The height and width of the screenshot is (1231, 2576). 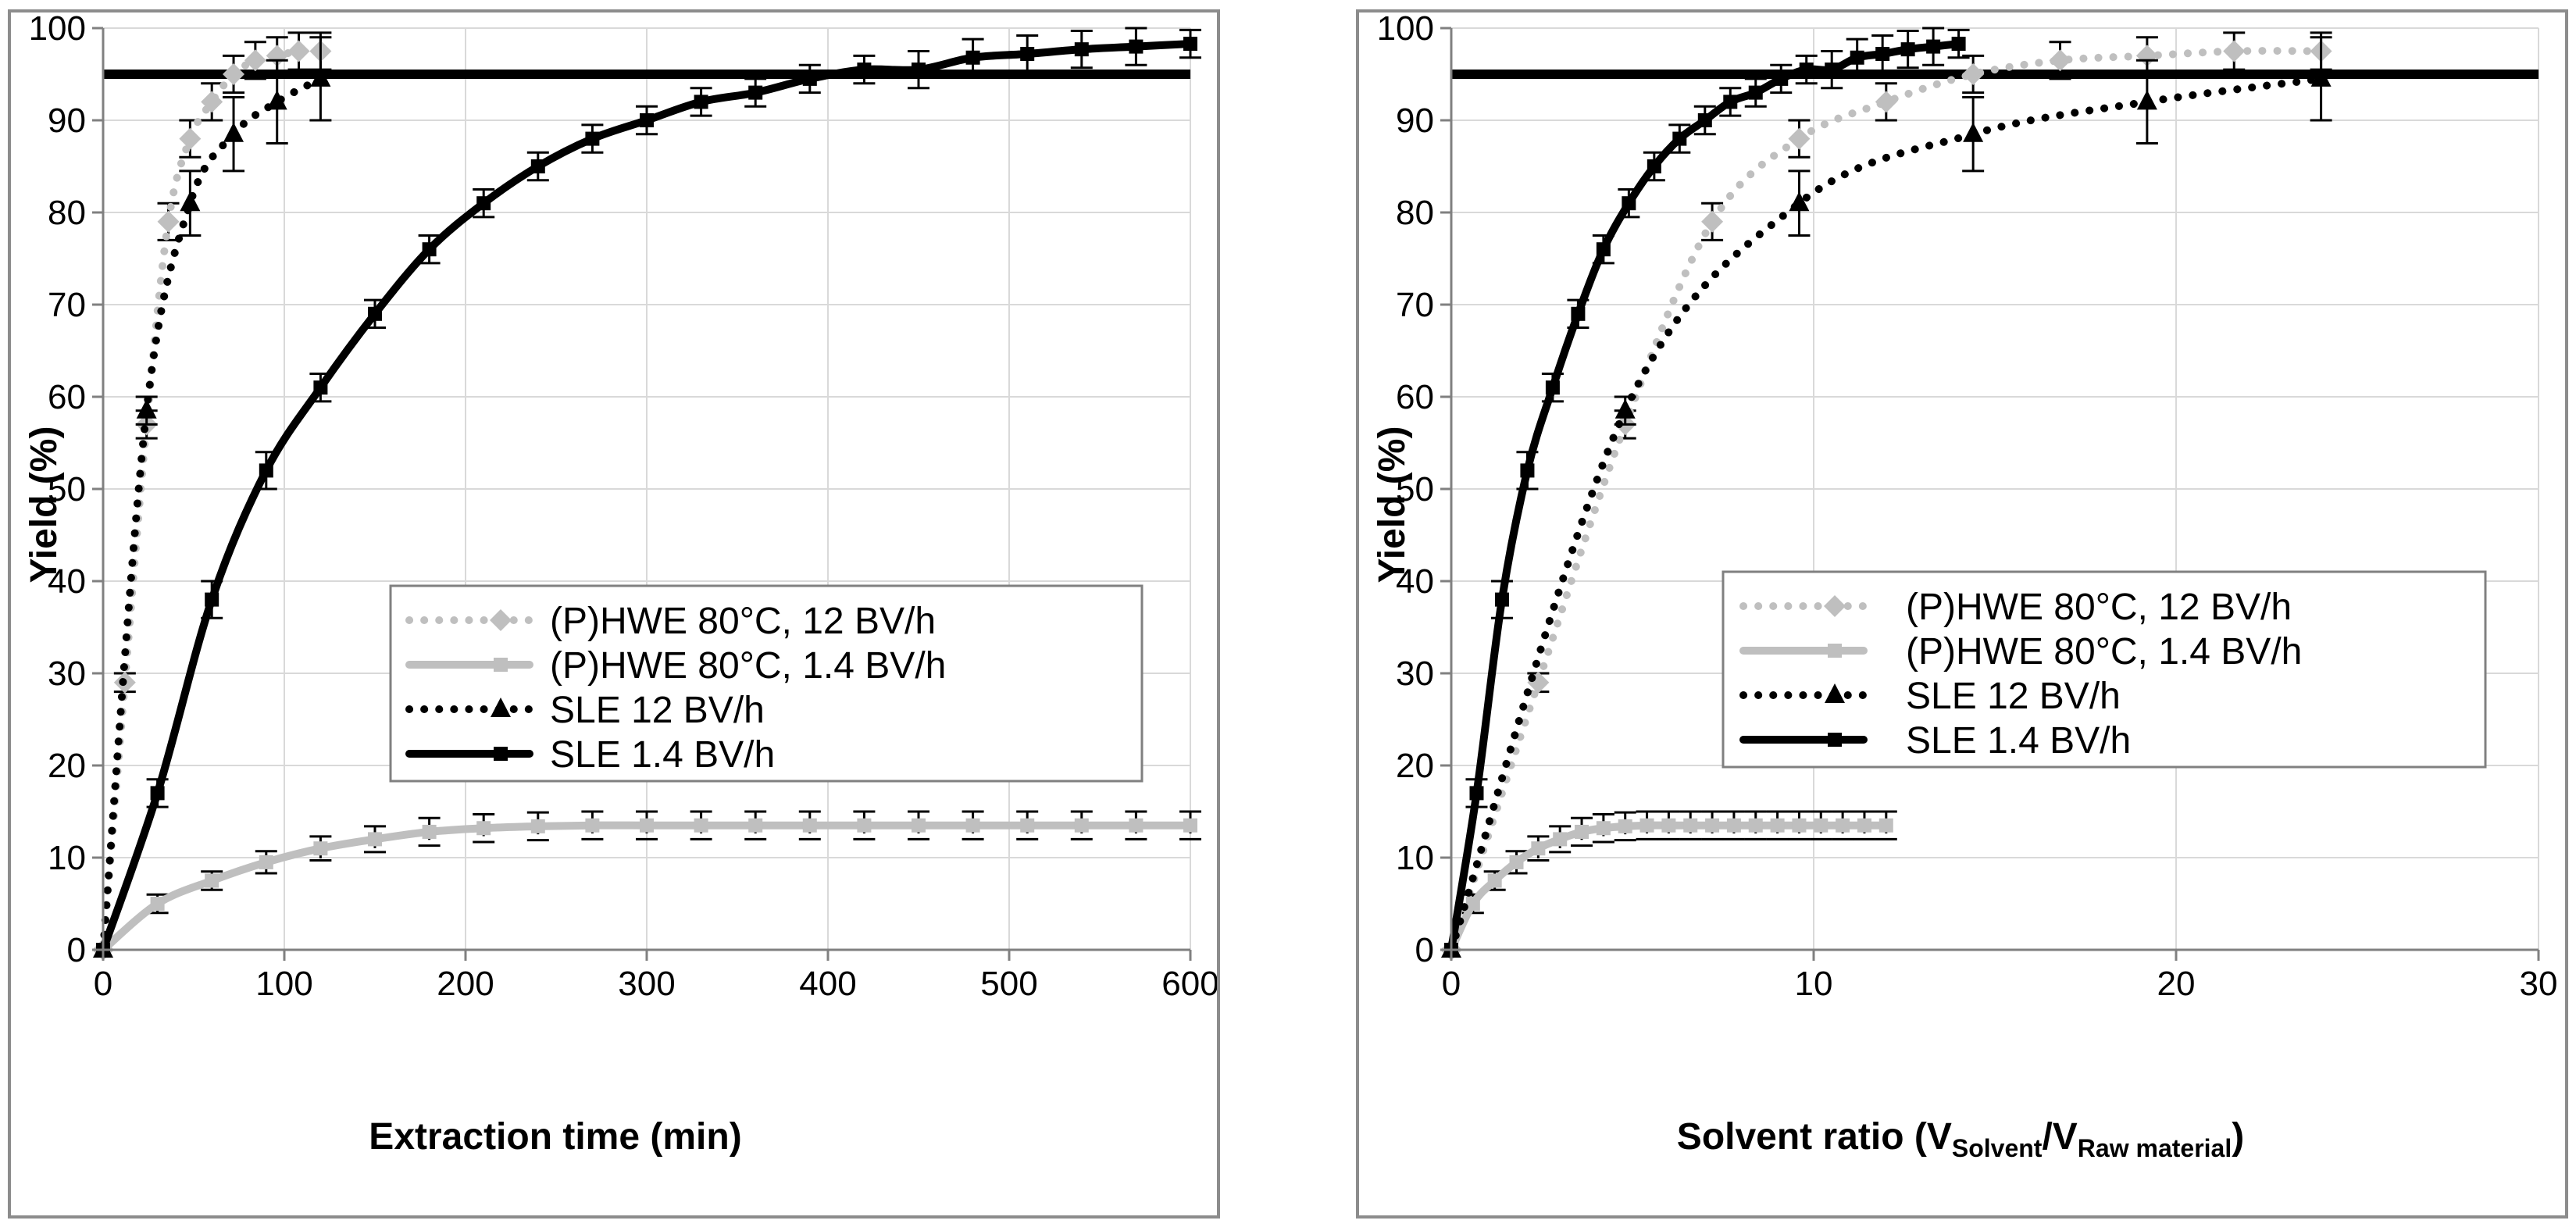 What do you see at coordinates (465, 984) in the screenshot?
I see `x-tick-label: 200` at bounding box center [465, 984].